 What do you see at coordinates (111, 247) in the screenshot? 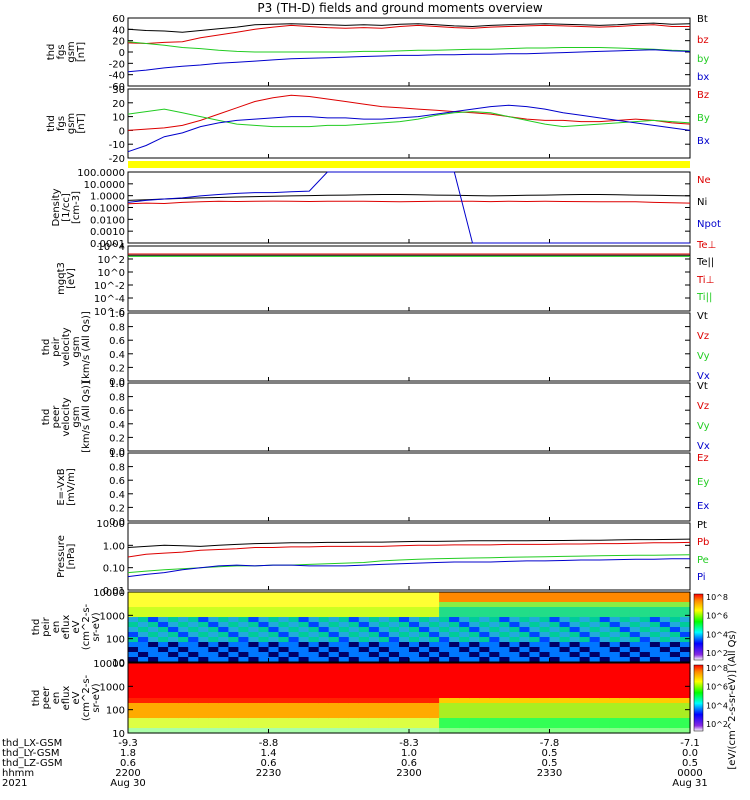
I see `y-tick-label: 10^4` at bounding box center [111, 247].